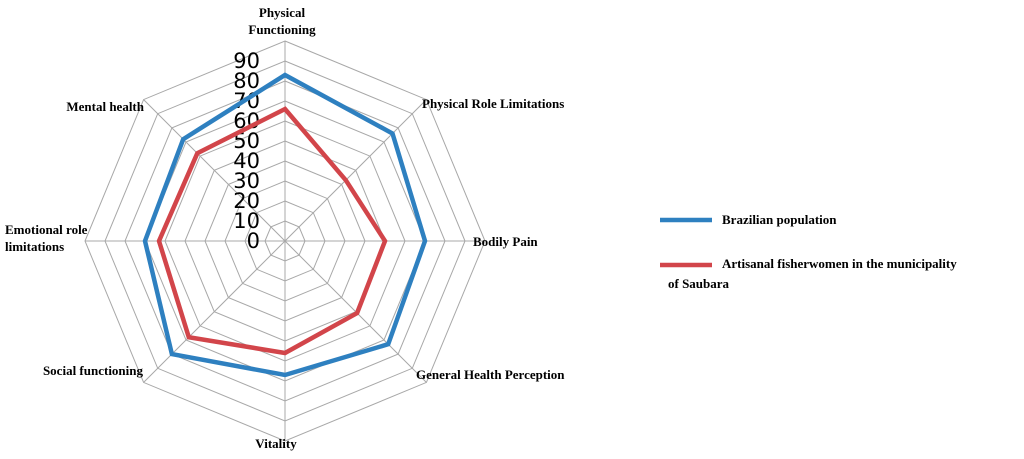  What do you see at coordinates (246, 61) in the screenshot?
I see `tick-label: 90` at bounding box center [246, 61].